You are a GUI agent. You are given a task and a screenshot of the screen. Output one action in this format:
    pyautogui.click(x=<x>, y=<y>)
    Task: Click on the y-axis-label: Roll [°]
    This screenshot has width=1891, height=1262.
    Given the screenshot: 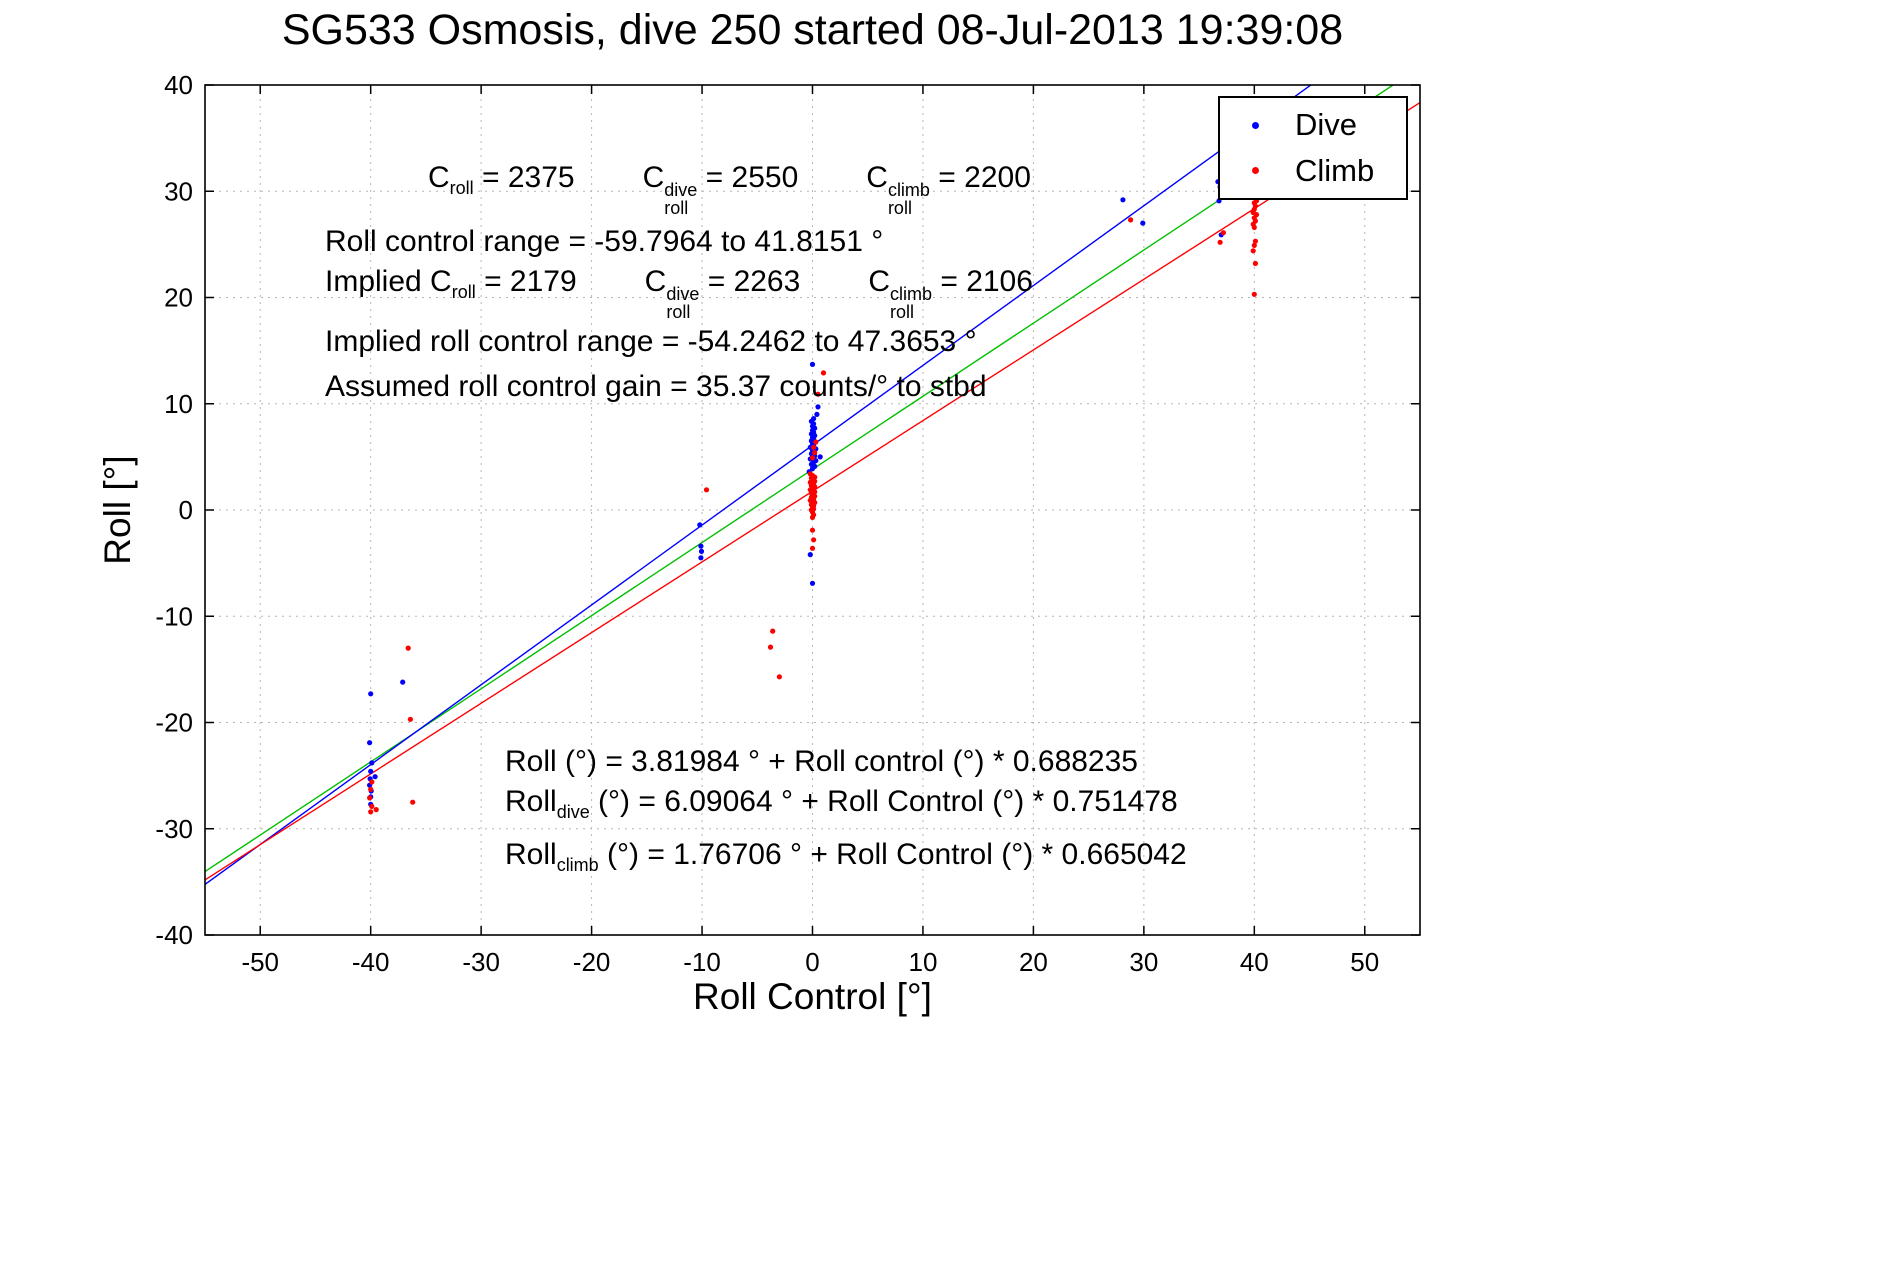 What is the action you would take?
    pyautogui.click(x=117, y=510)
    